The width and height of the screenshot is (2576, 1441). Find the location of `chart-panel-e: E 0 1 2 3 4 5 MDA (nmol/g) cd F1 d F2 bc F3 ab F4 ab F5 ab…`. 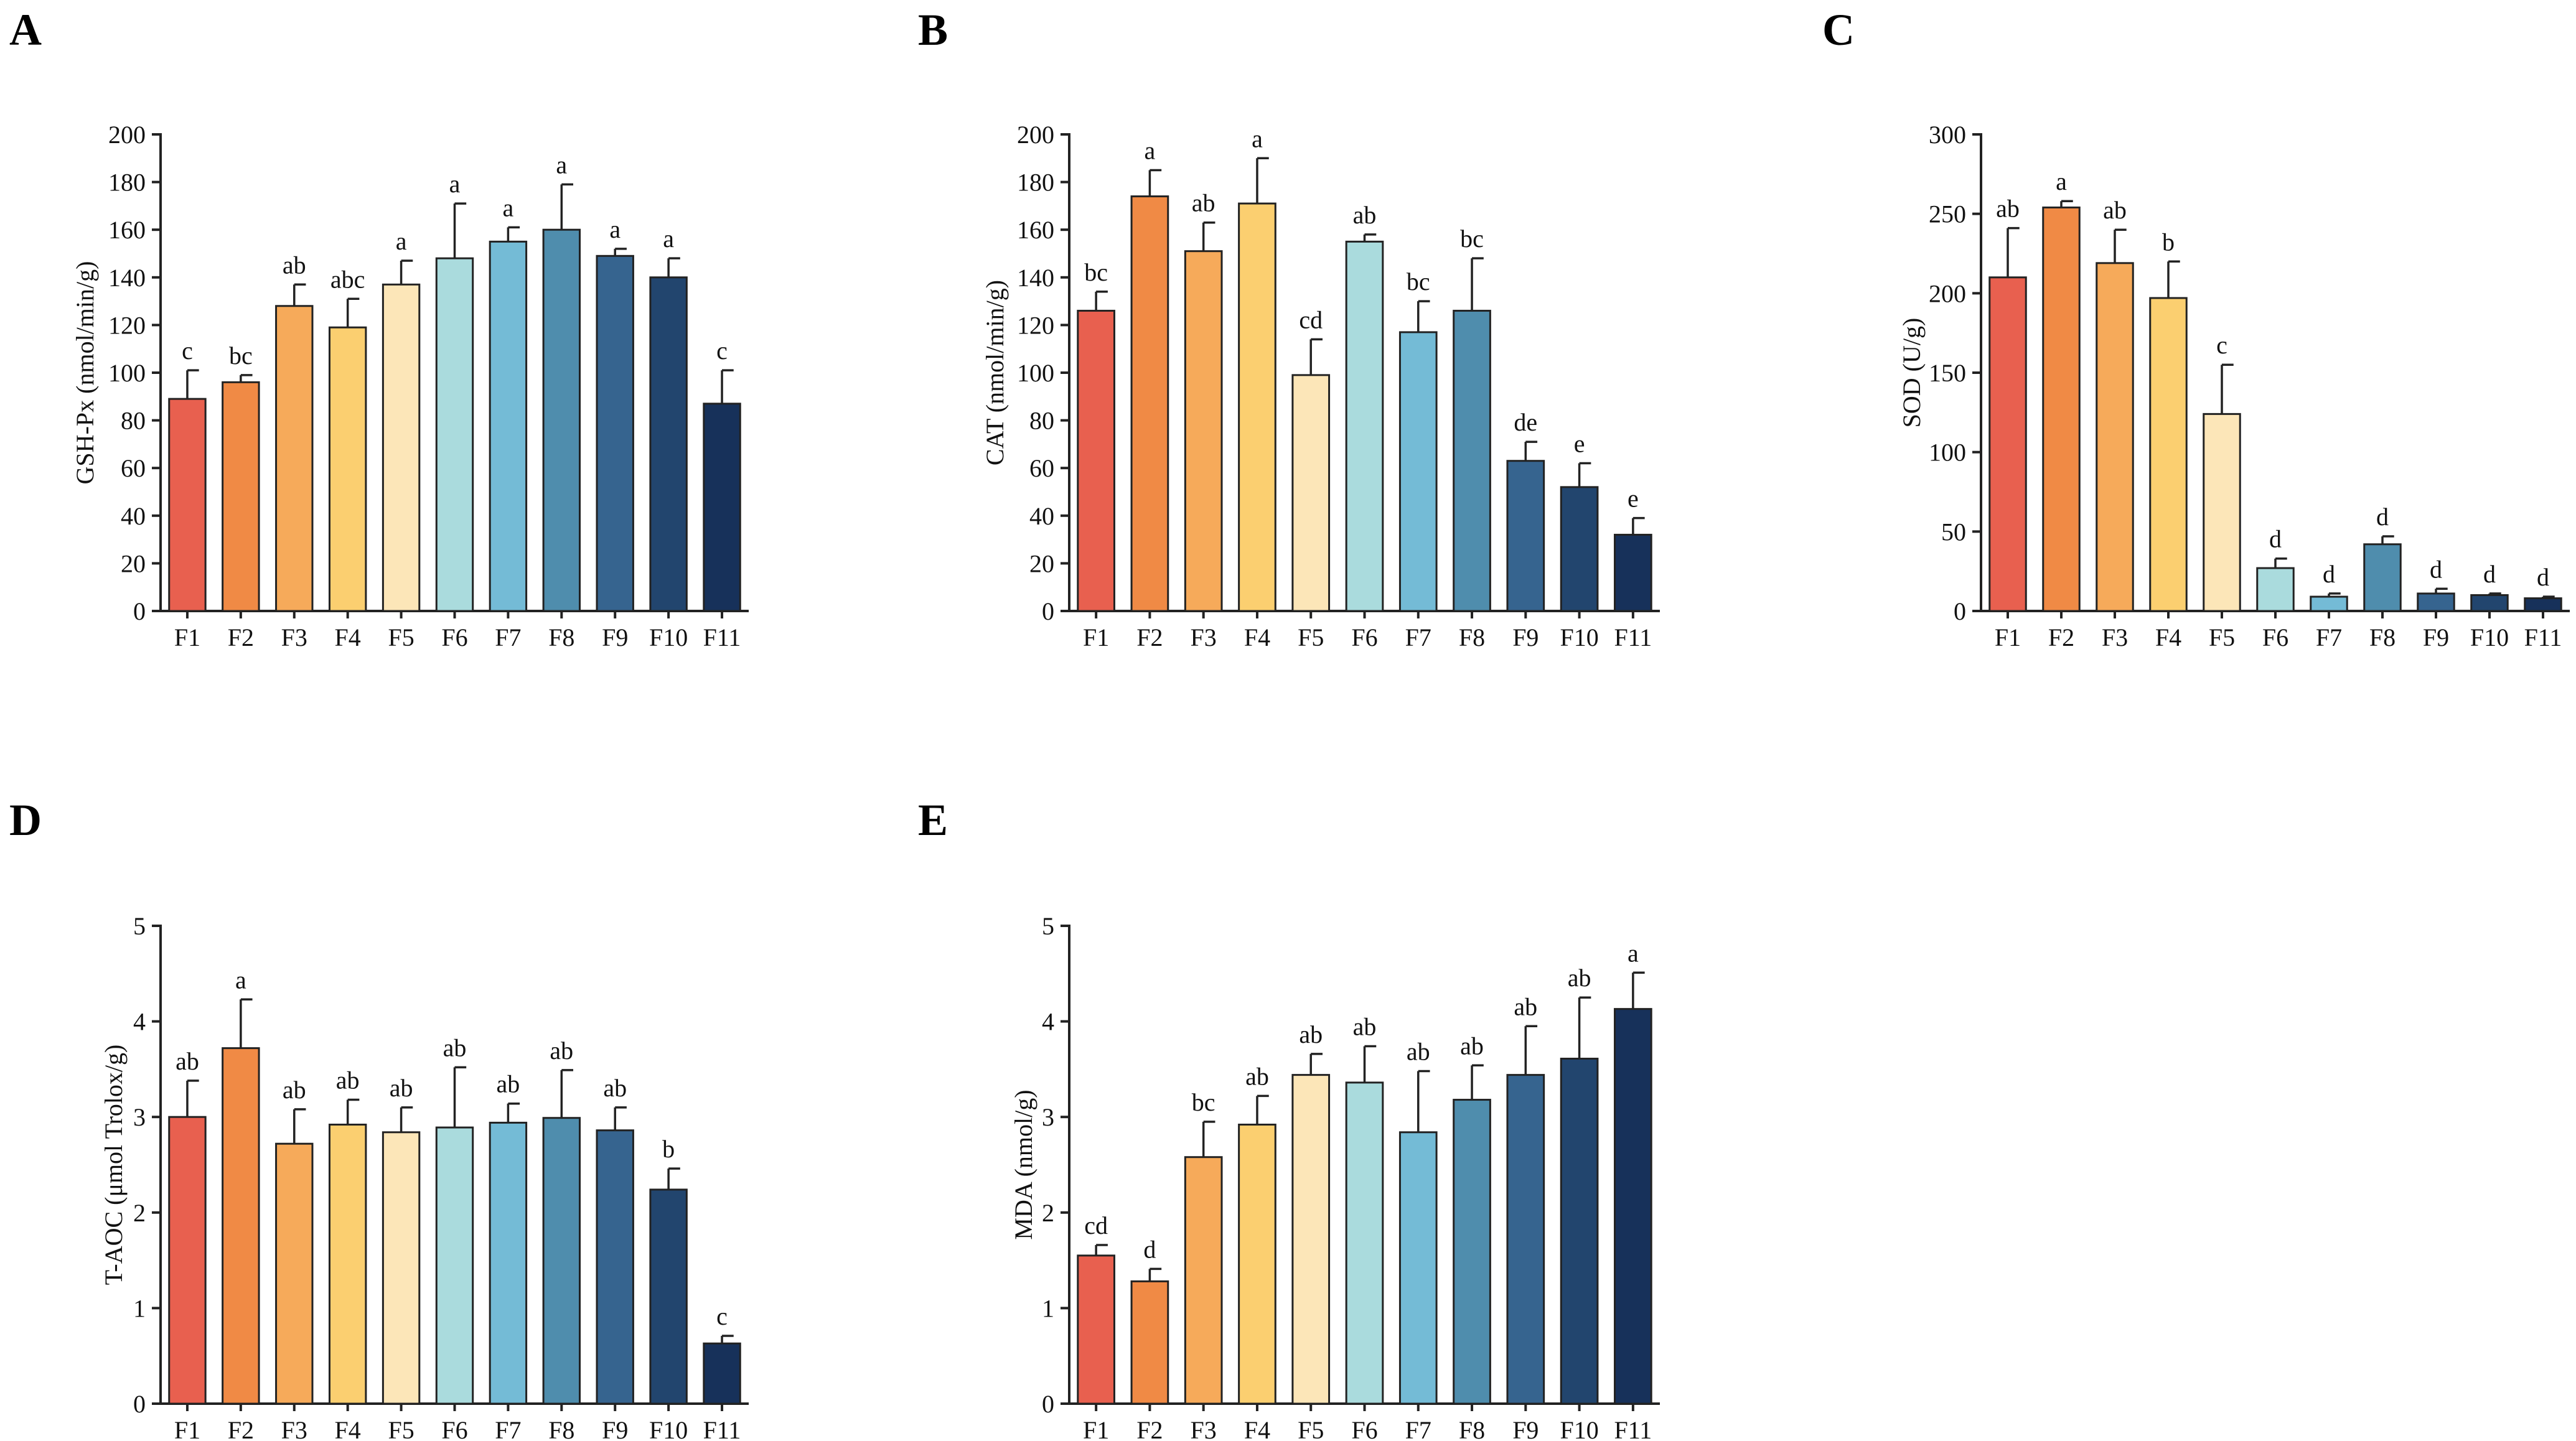

chart-panel-e: E 0 1 2 3 4 5 MDA (nmol/g) cd F1 d F2 bc F3 ab F4 ab F5 ab… is located at coordinates (1289, 1118).